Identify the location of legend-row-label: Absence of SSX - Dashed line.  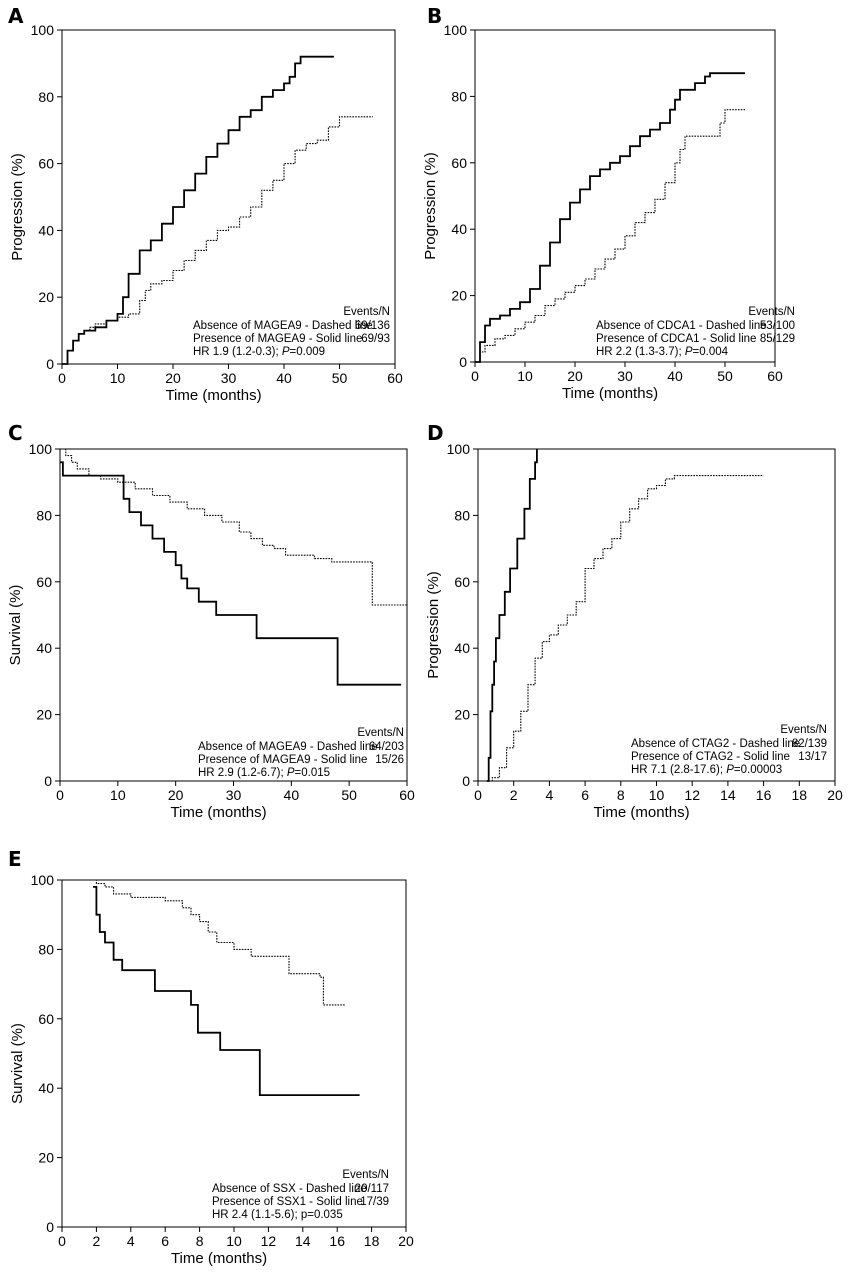
(289, 1189).